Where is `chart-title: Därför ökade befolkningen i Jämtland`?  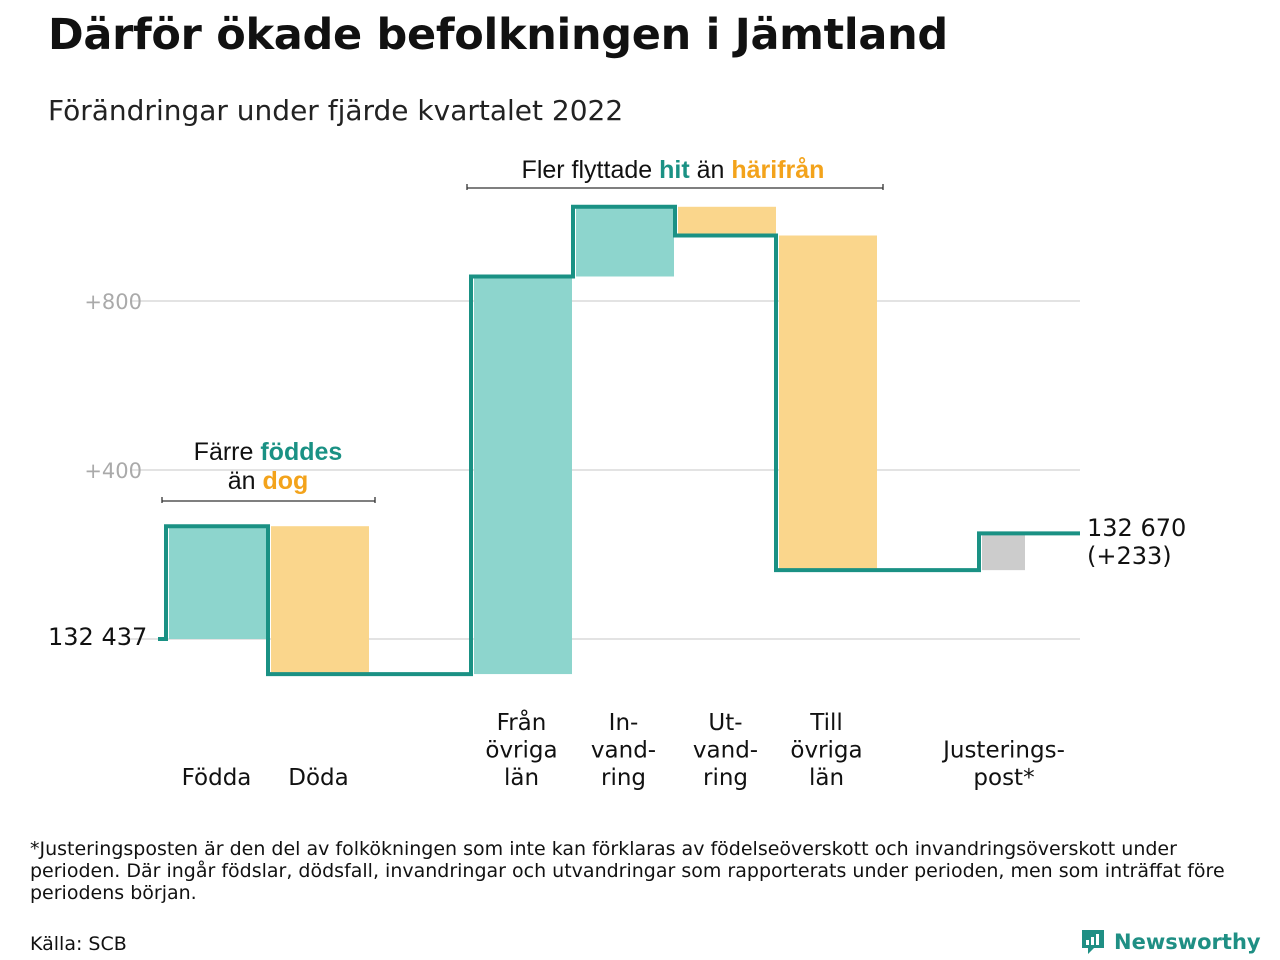
chart-title: Därför ökade befolkningen i Jämtland is located at coordinates (498, 35).